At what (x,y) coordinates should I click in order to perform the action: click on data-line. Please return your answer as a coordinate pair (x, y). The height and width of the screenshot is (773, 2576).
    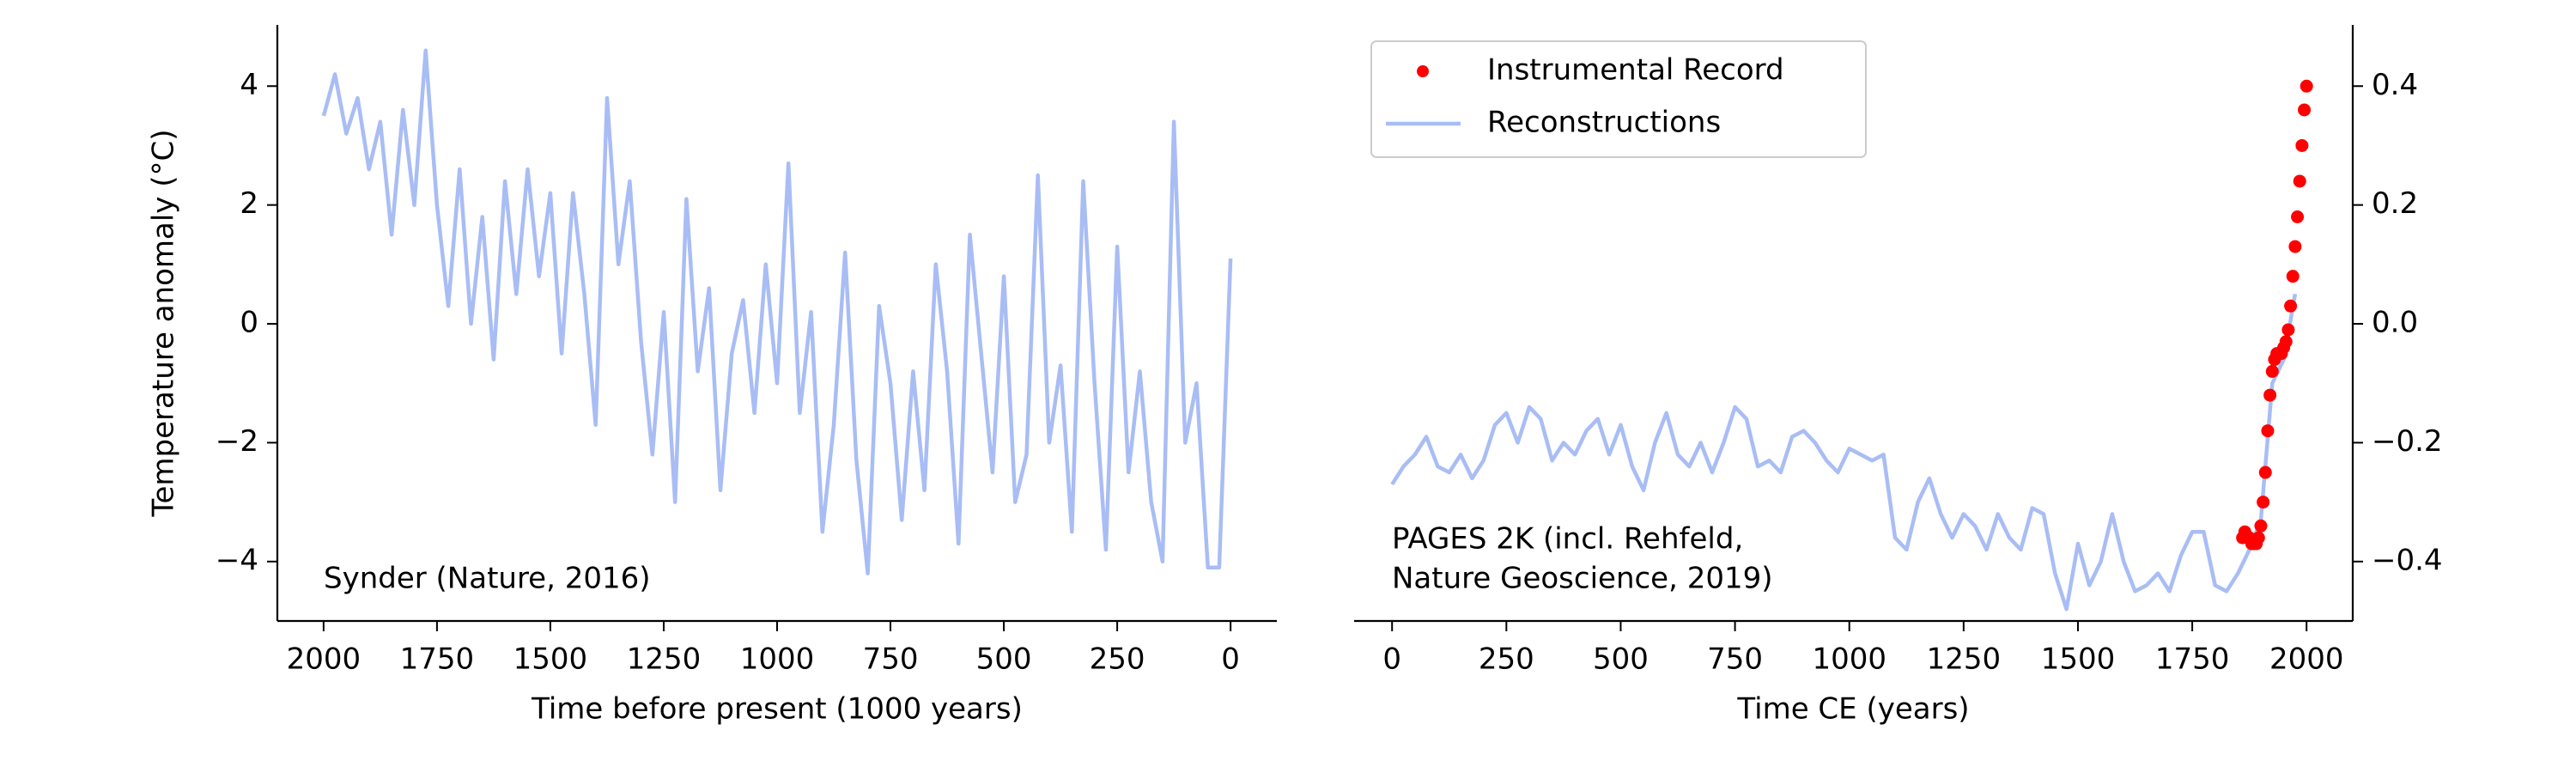
    Looking at the image, I should click on (1844, 453).